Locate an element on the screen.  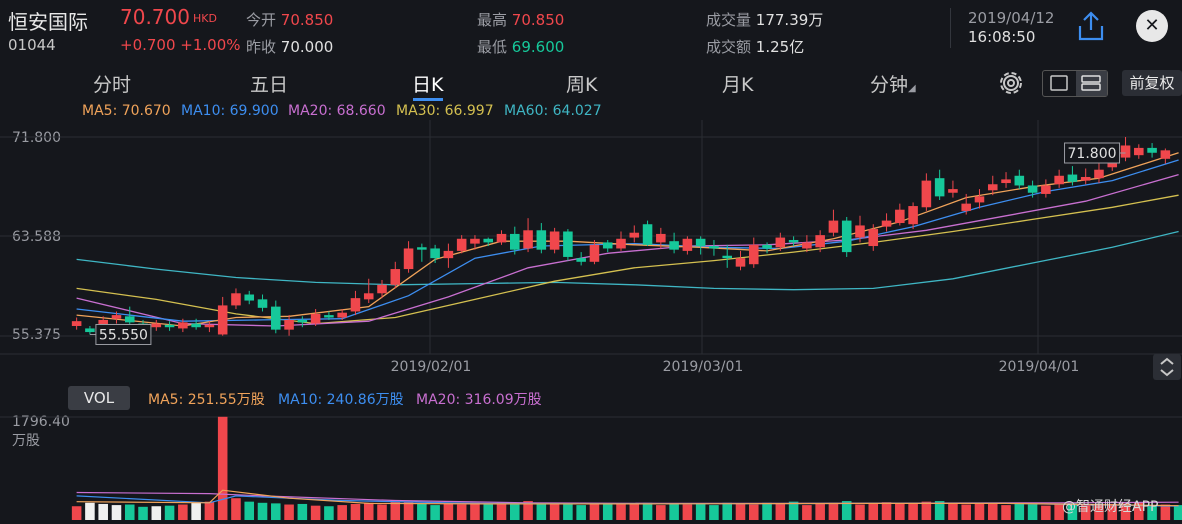
open-value: 70.850 is located at coordinates (307, 20).